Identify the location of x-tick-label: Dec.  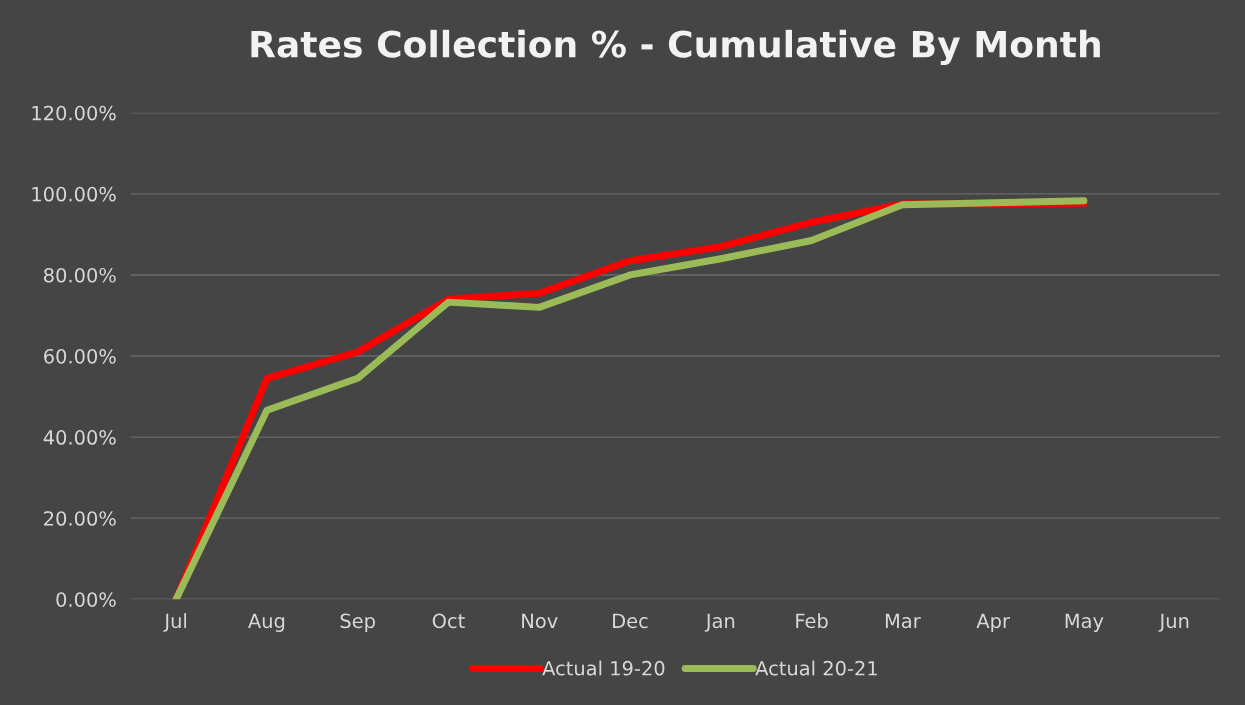
(630, 621).